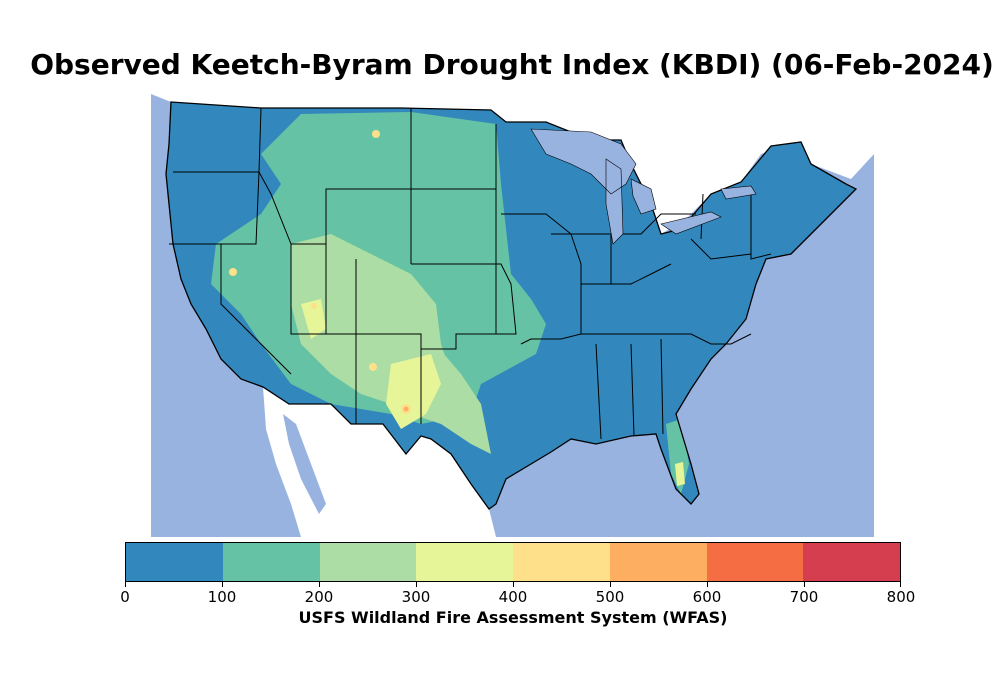 Image resolution: width=1000 pixels, height=700 pixels. I want to click on colorbar-tick-label: 700, so click(804, 597).